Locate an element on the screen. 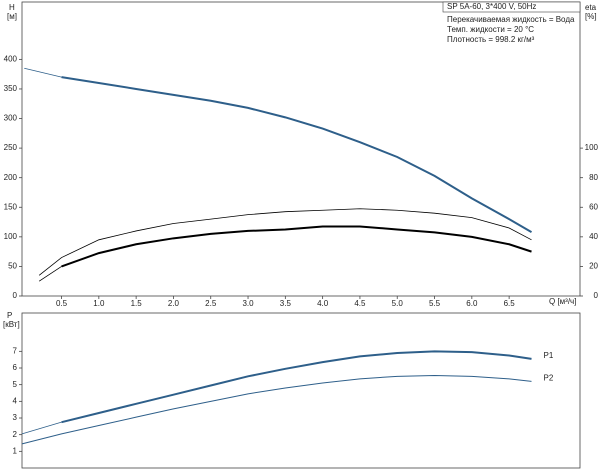 This screenshot has height=474, width=600. x-tick-label: 6.0 is located at coordinates (472, 303).